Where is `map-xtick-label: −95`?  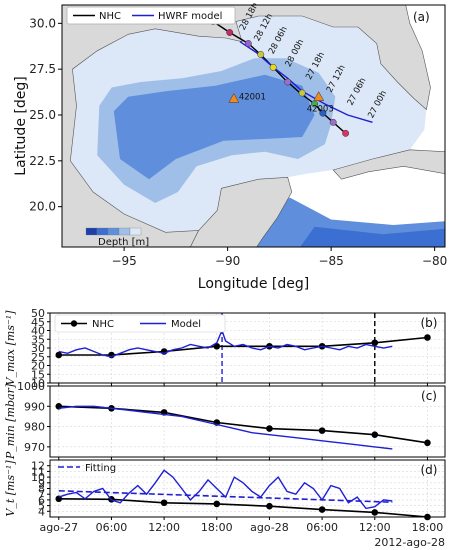 map-xtick-label: −95 is located at coordinates (123, 261).